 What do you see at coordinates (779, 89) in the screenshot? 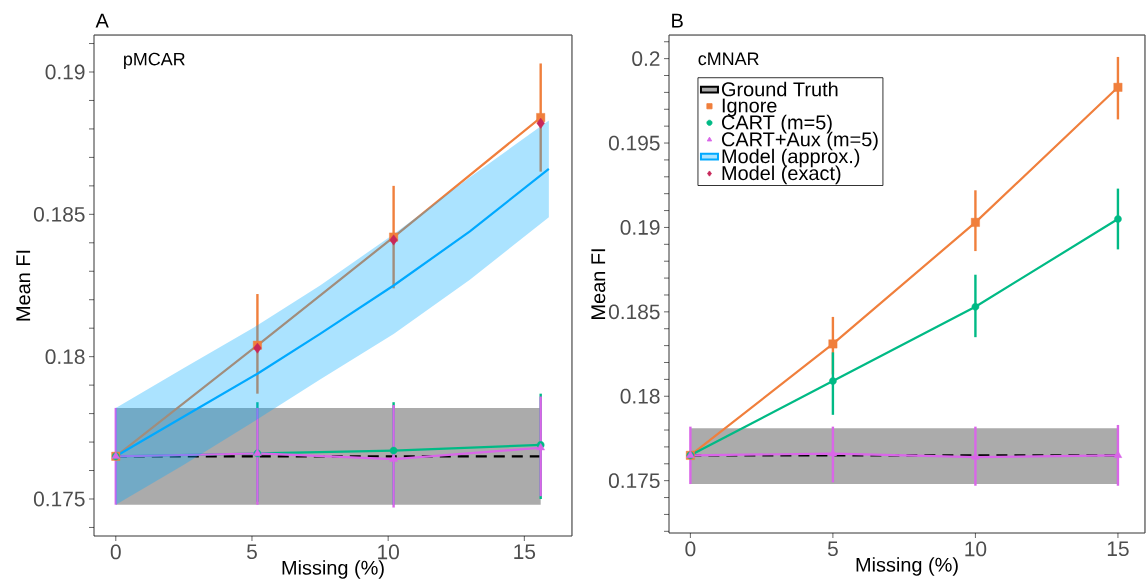
I see `legend-label: Ground Truth` at bounding box center [779, 89].